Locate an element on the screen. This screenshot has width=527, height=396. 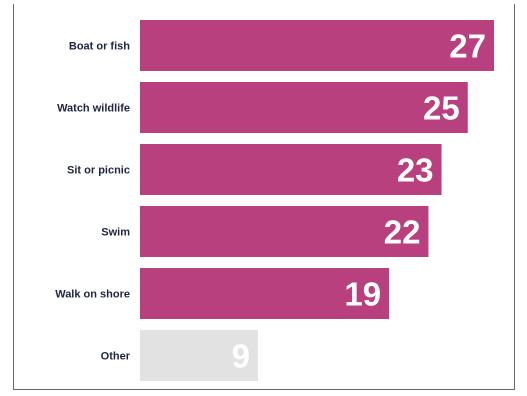
category-label-3: Swim is located at coordinates (115, 233).